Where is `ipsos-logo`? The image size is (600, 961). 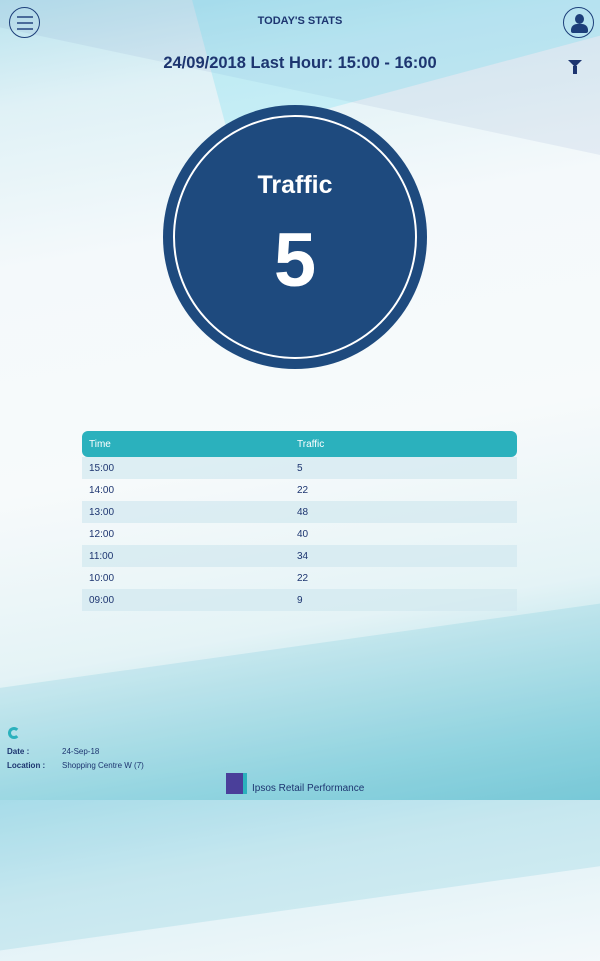
ipsos-logo is located at coordinates (236, 783).